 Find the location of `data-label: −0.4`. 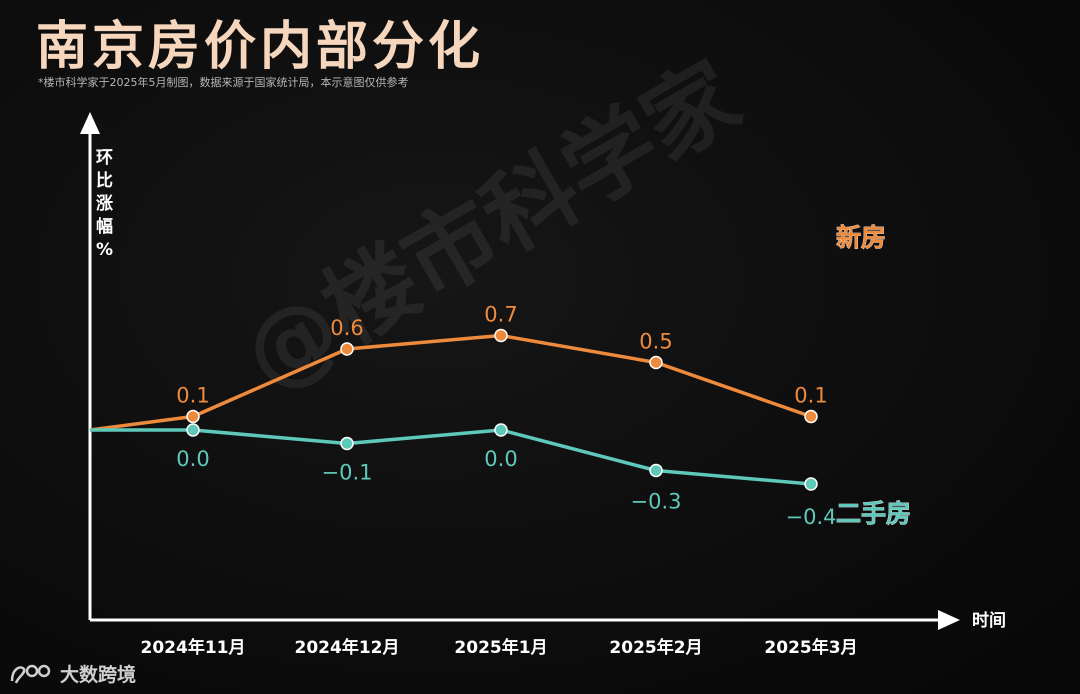

data-label: −0.4 is located at coordinates (811, 517).